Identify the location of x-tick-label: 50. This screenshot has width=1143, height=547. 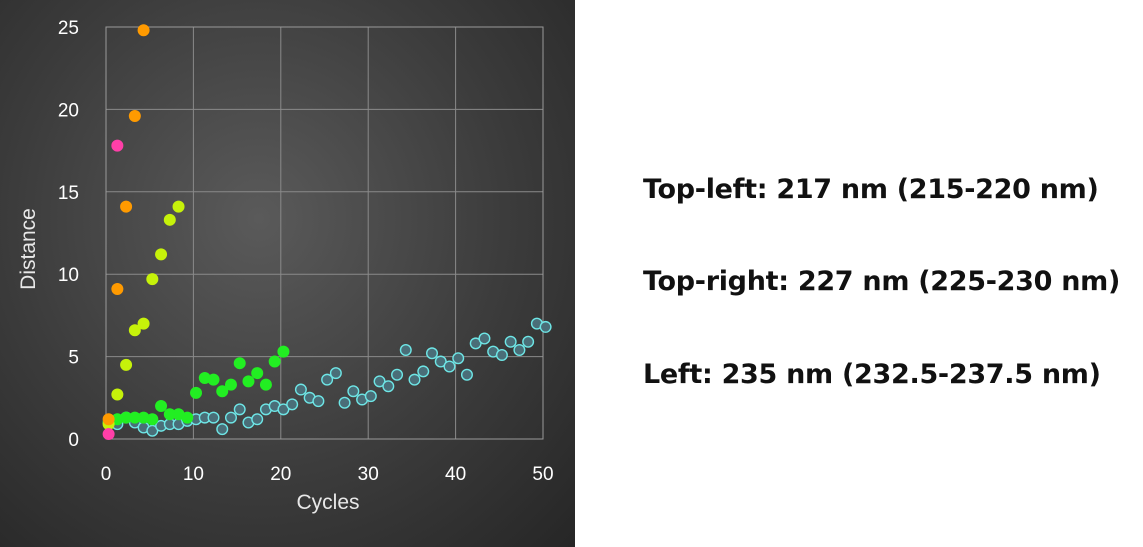
(542, 474).